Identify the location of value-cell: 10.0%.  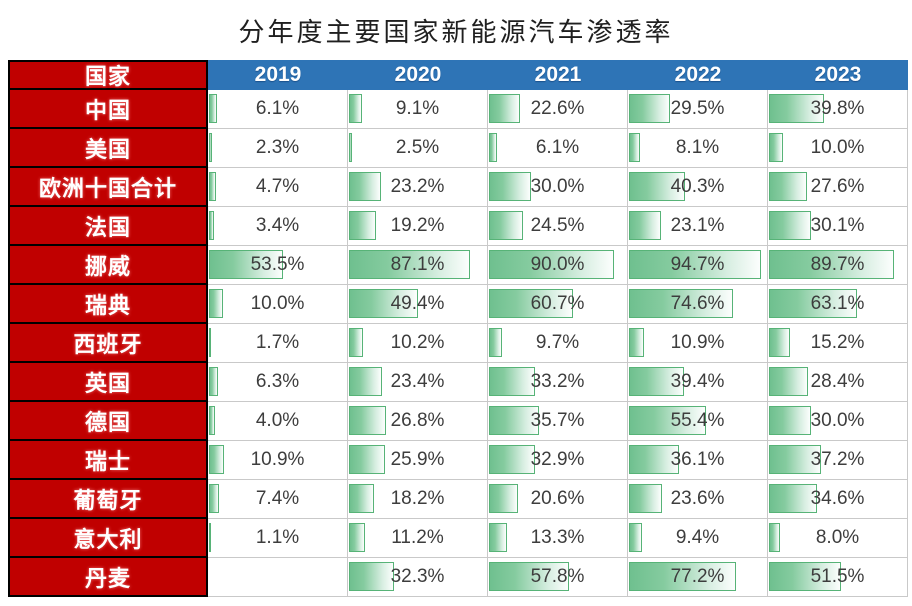
(278, 304).